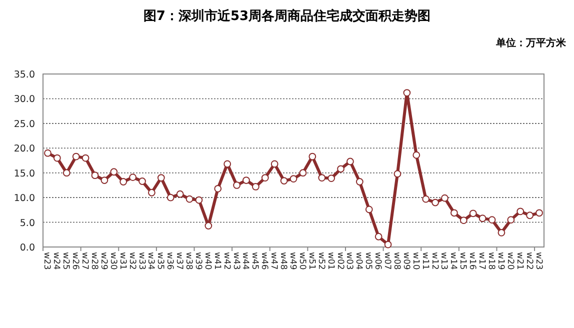 The height and width of the screenshot is (328, 574). Describe the element at coordinates (349, 261) in the screenshot. I see `x-tick-label: w03` at that location.